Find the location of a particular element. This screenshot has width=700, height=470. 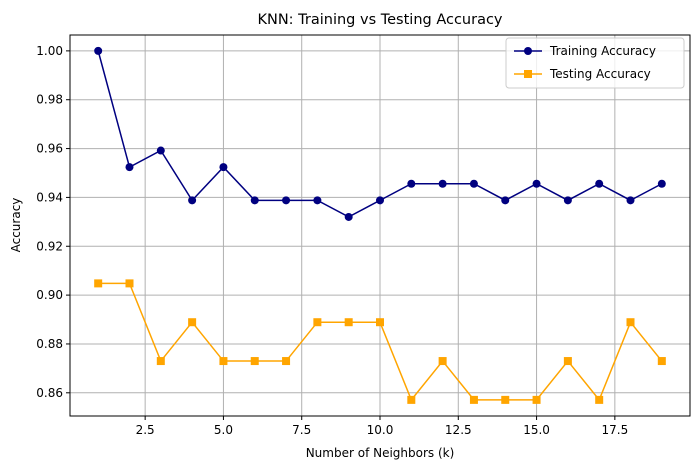

x-axis-label: Number of Neighbors (k) is located at coordinates (380, 453).